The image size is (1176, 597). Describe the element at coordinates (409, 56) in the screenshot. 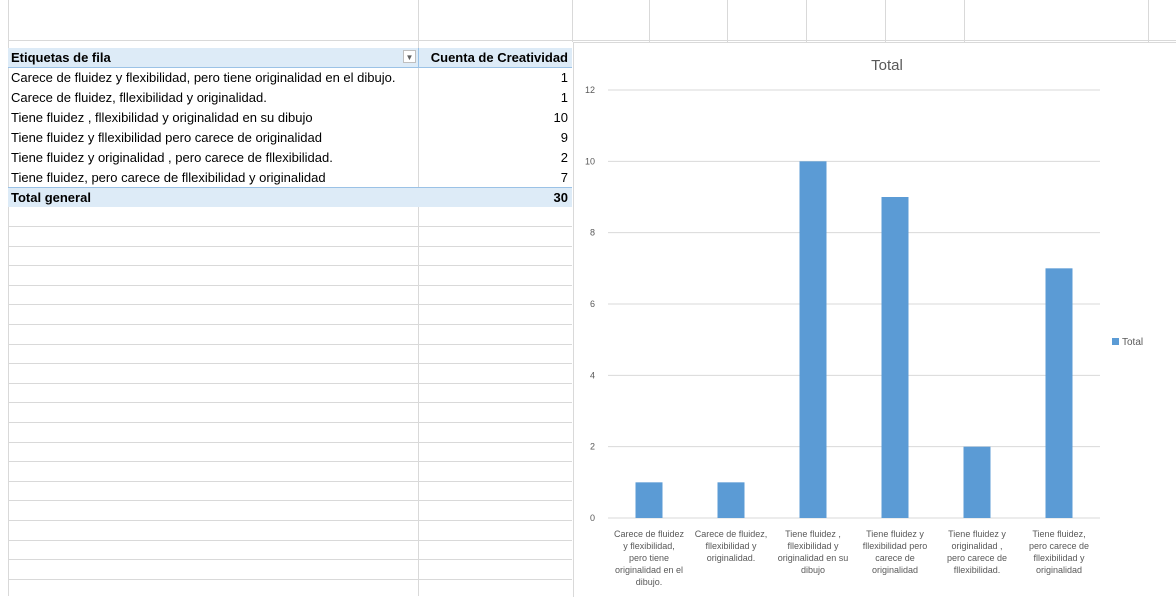

I see `filter-dropdown-icon: ▼` at that location.